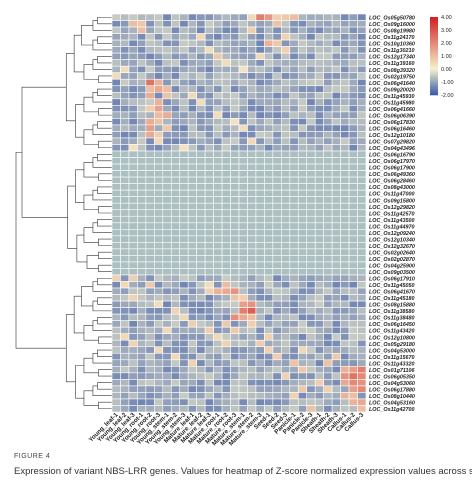 The image size is (474, 483). Describe the element at coordinates (391, 410) in the screenshot. I see `gene-label: LOC_Os11g42700` at that location.